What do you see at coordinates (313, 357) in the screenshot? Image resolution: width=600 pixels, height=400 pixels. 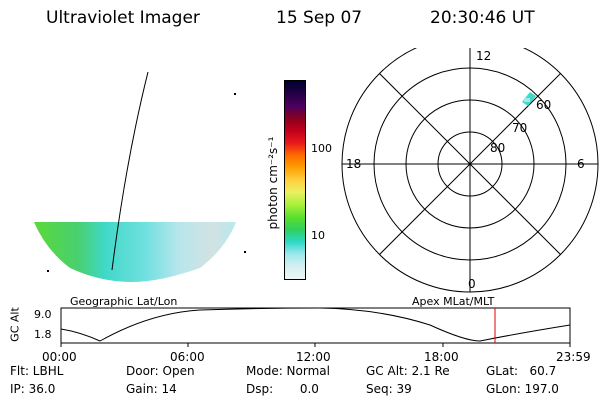 I see `time-tick-1200: 12:00` at bounding box center [313, 357].